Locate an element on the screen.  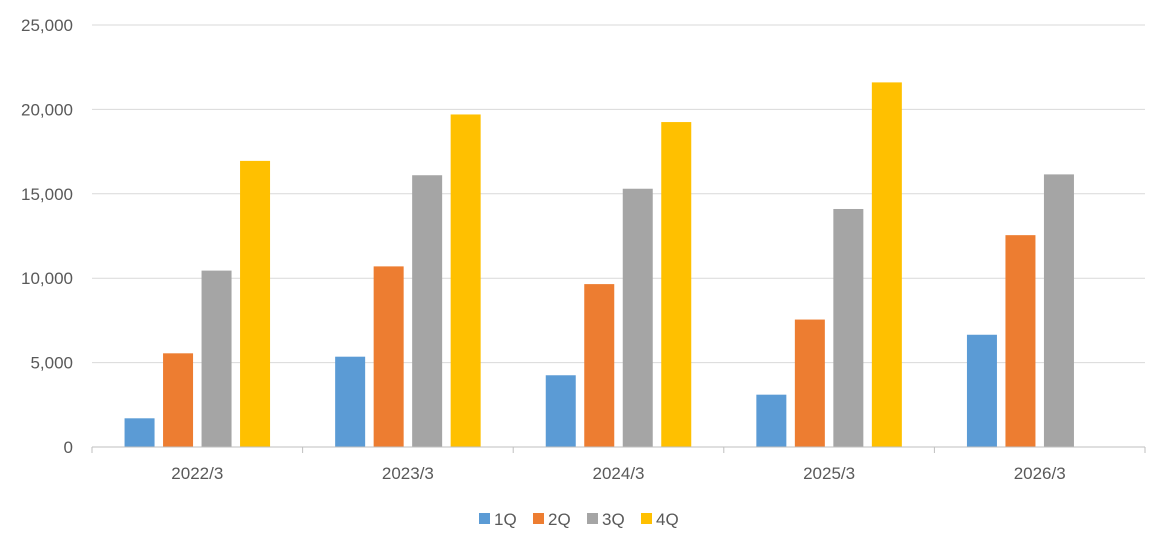
legend-label-2Q: 2Q is located at coordinates (559, 519).